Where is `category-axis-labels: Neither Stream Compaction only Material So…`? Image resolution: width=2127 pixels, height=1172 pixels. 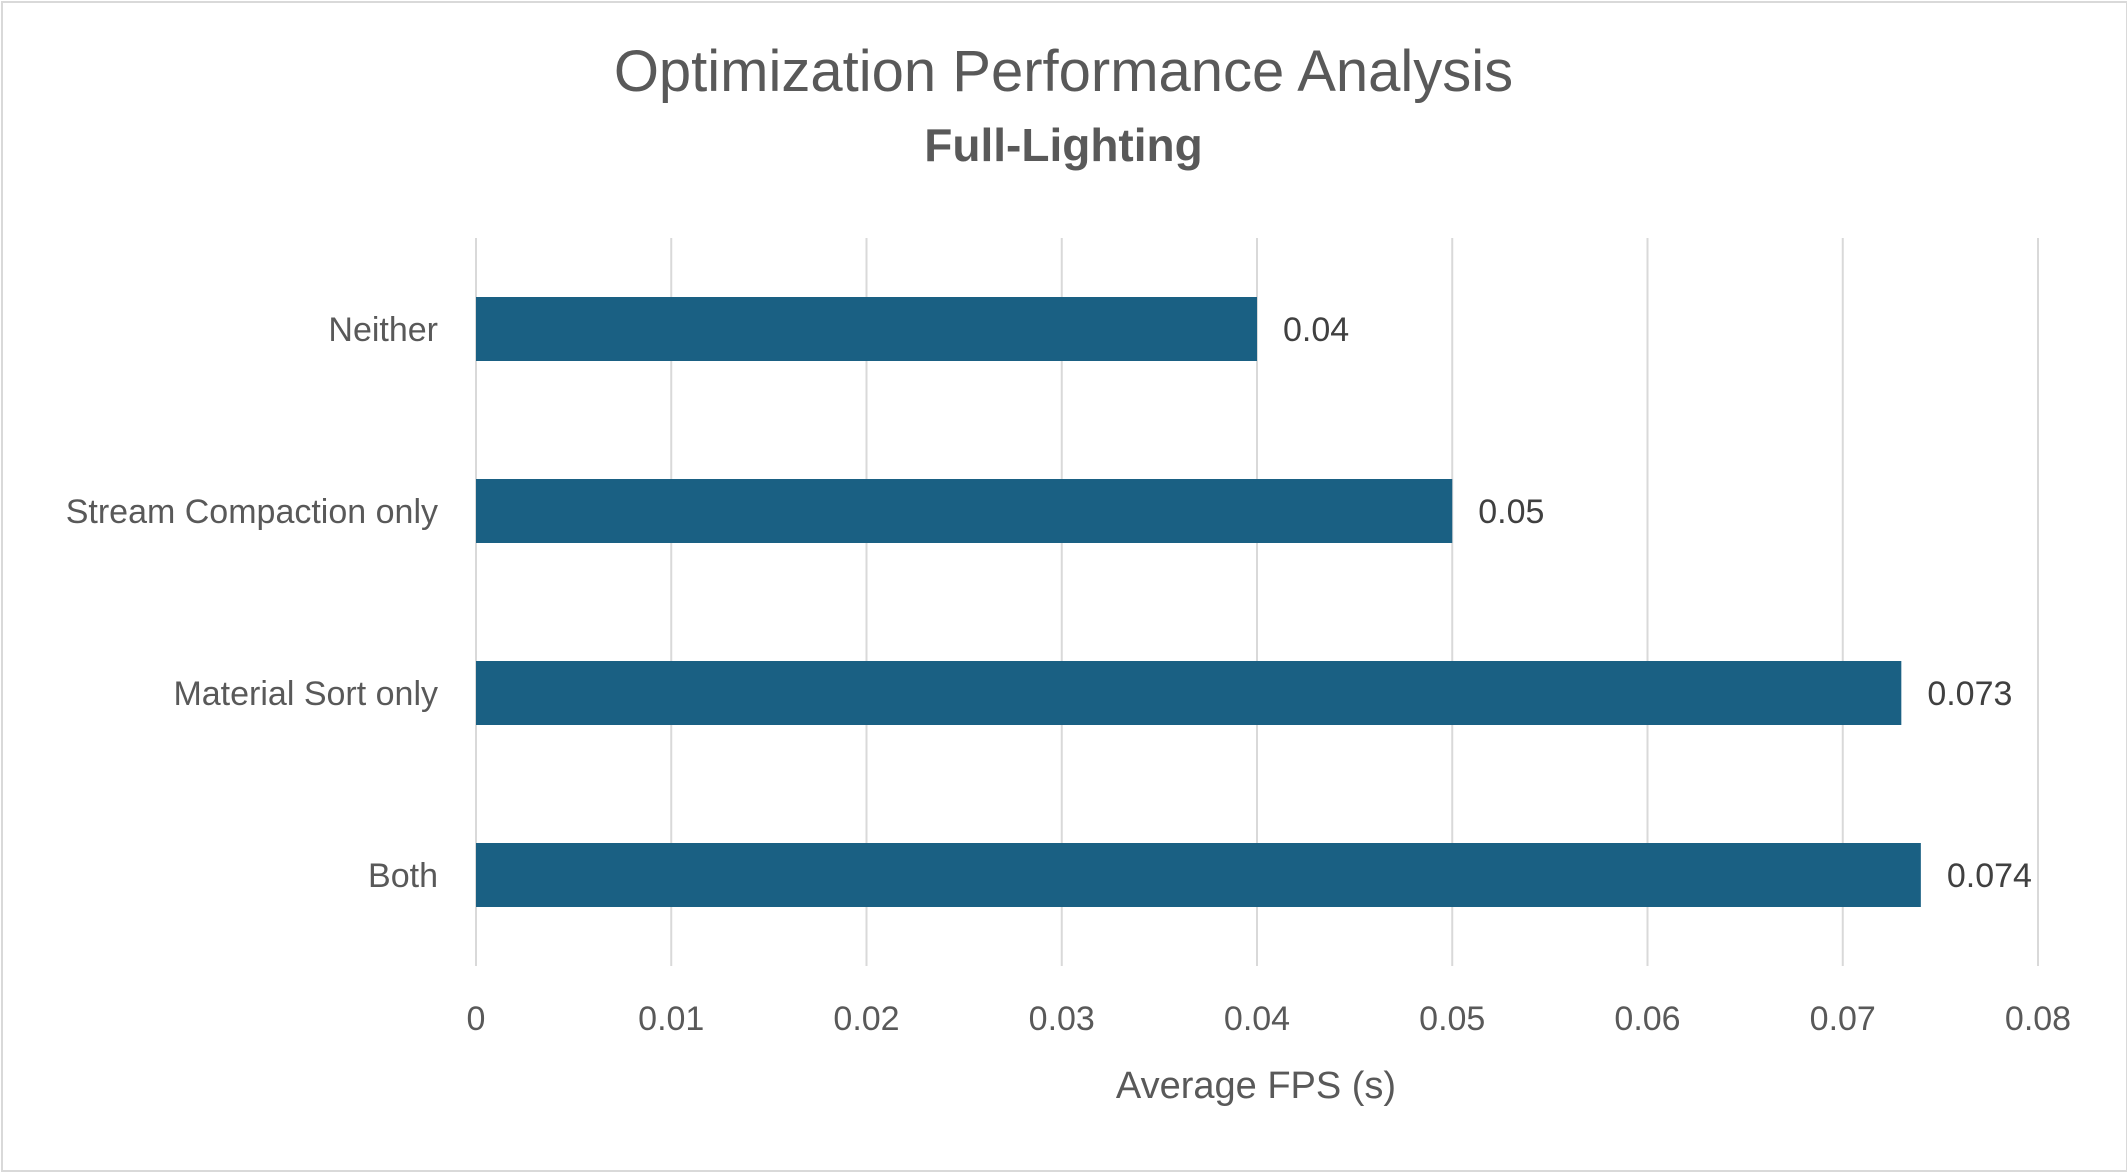
category-axis-labels: Neither Stream Compaction only Material So… is located at coordinates (252, 603).